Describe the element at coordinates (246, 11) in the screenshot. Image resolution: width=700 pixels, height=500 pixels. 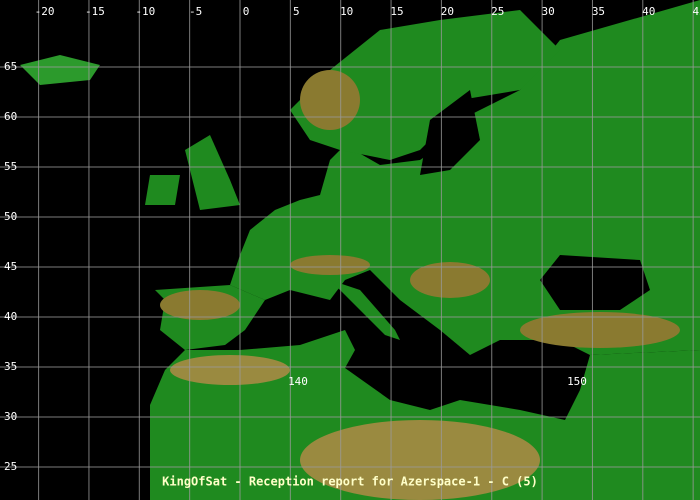
I see `lon-tick-label: 0` at that location.